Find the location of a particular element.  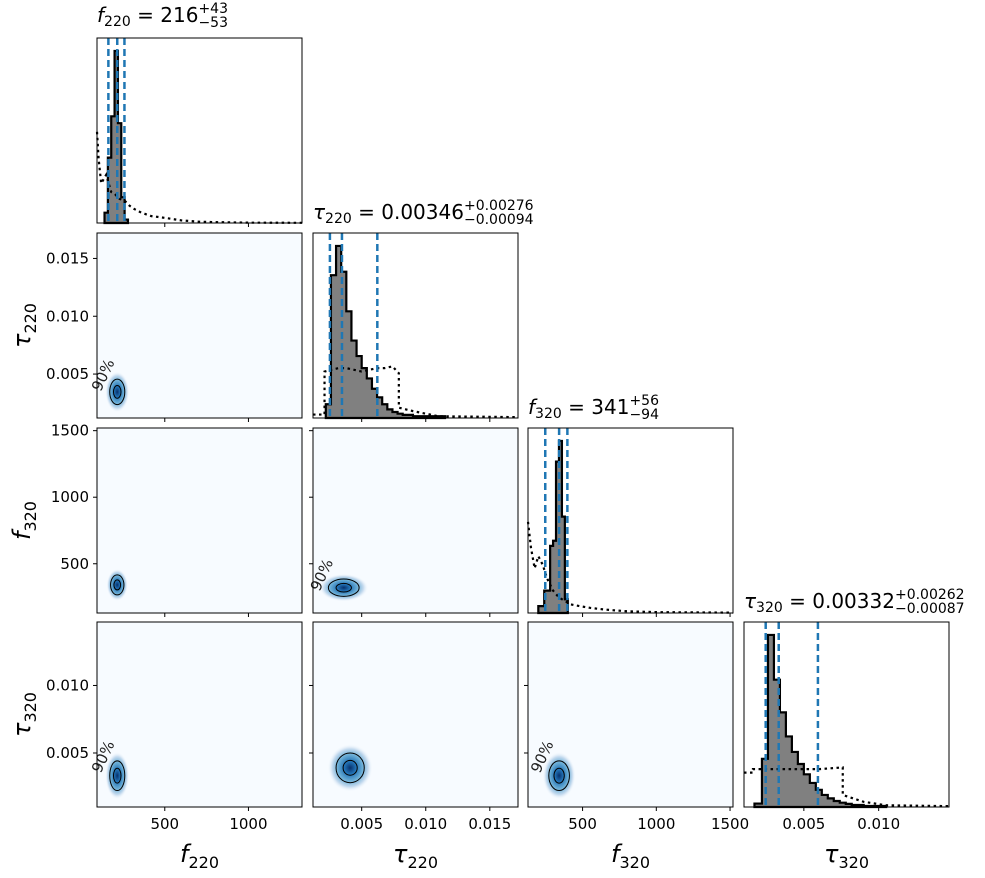

diag-panel-2: τ220 = 0.00346+0.00276 −0.00094 is located at coordinates (423, 310).